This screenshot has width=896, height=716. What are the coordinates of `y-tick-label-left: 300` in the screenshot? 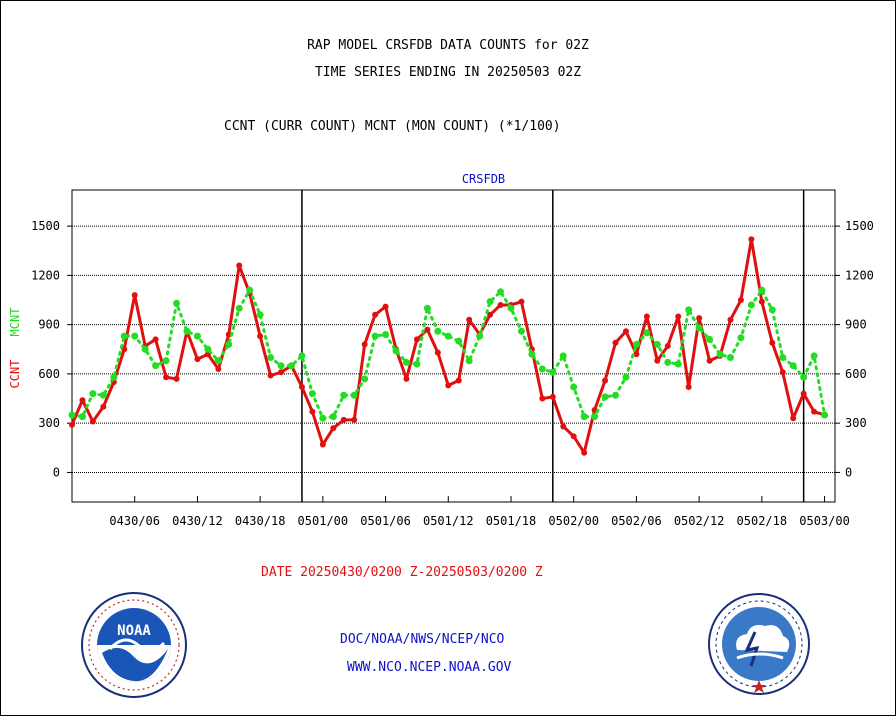 It's located at (49, 423).